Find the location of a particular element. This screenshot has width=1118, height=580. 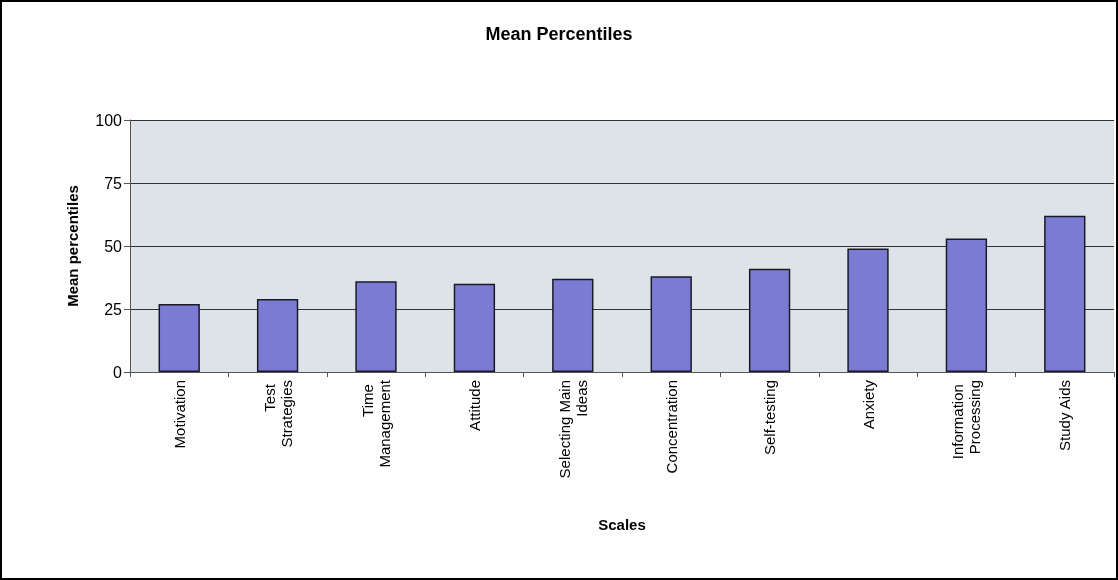

x-tick-label: Study Aids is located at coordinates (1065, 415).